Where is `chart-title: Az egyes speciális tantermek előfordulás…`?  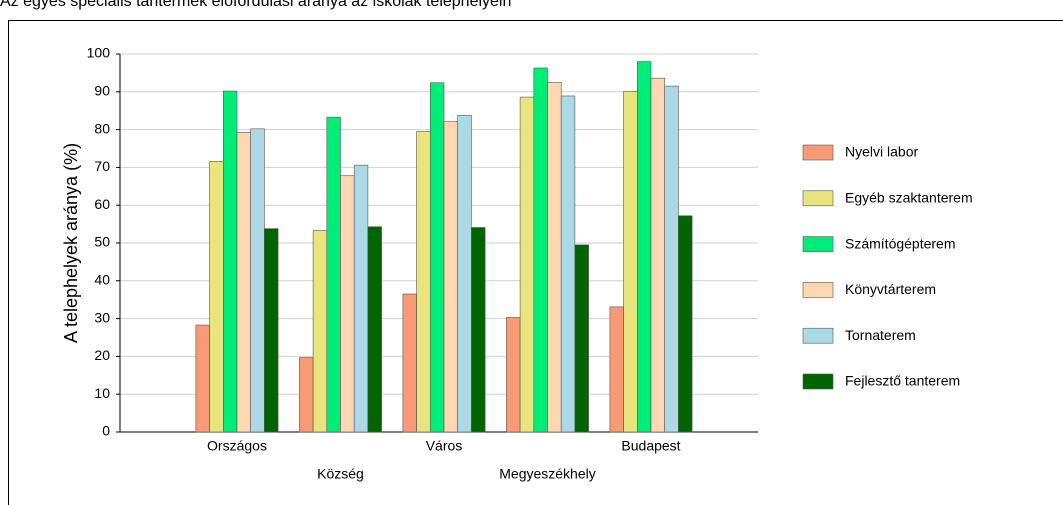
chart-title: Az egyes speciális tantermek előfordulás… is located at coordinates (255, 5).